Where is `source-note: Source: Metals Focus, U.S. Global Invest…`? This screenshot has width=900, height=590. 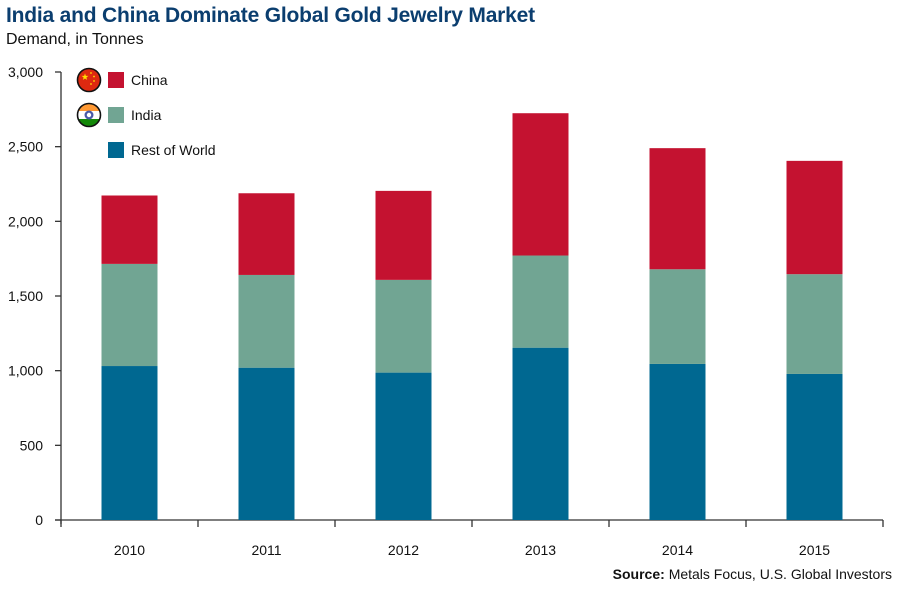
source-note: Source: Metals Focus, U.S. Global Invest… is located at coordinates (752, 574).